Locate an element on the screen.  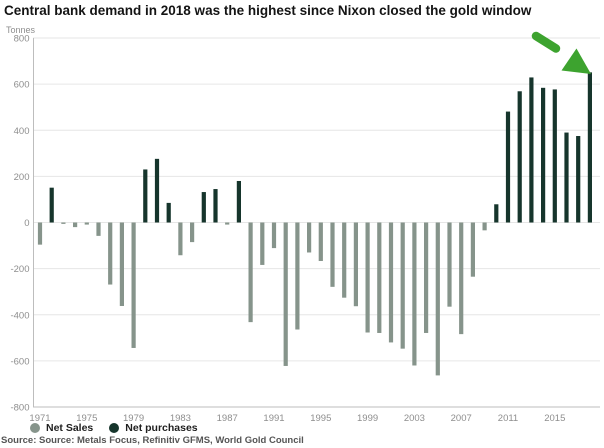
bar-1980 is located at coordinates (145, 196).